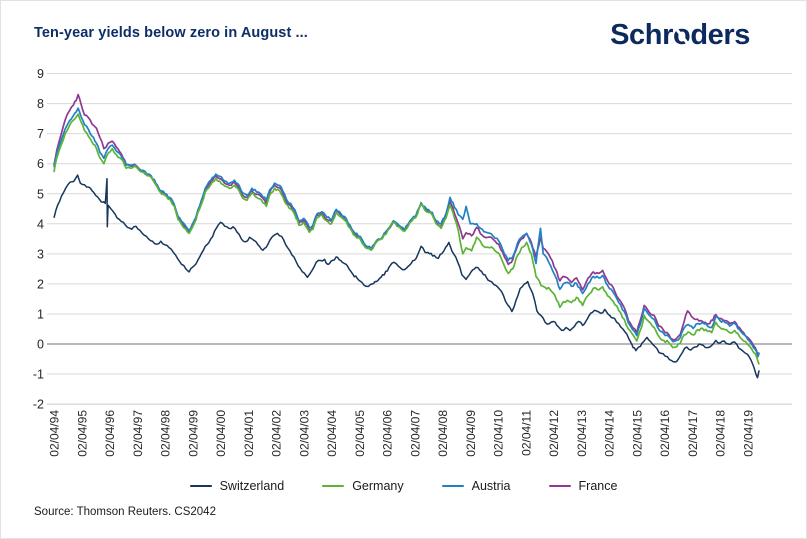  I want to click on x-tick-label: 02/04/19, so click(748, 433).